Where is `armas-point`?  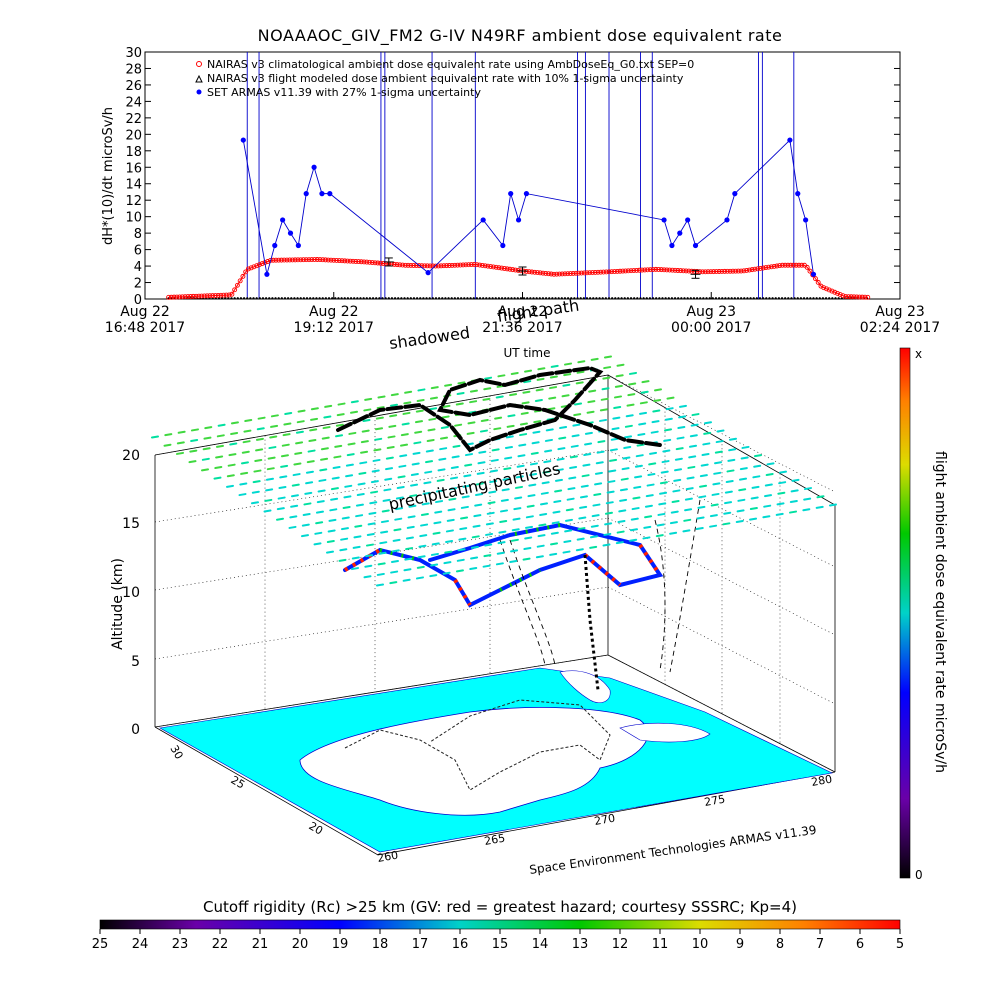 armas-point is located at coordinates (695, 245).